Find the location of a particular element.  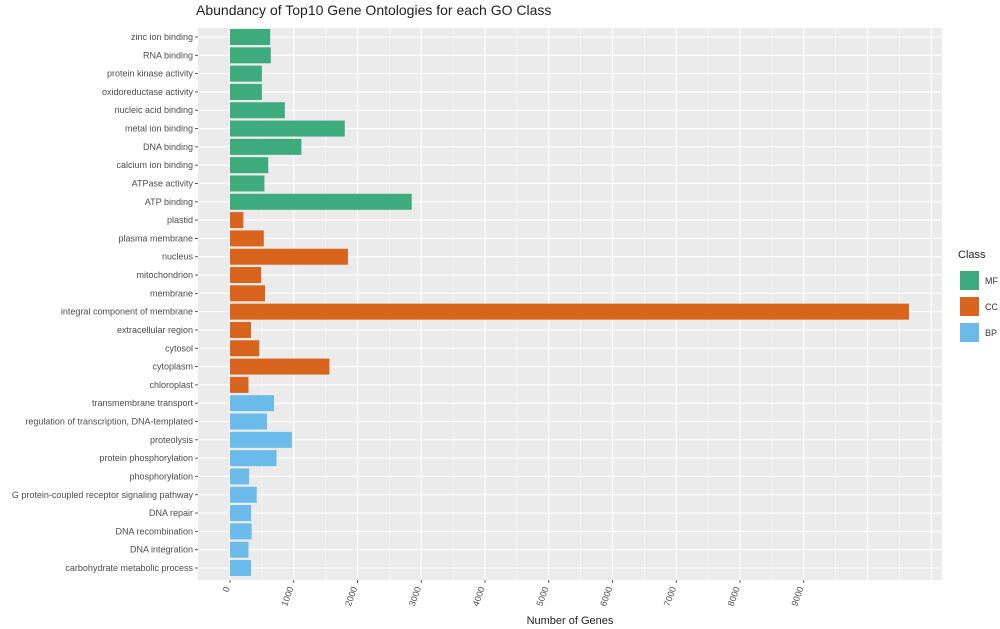

legend-label-bp: BP is located at coordinates (991, 333).